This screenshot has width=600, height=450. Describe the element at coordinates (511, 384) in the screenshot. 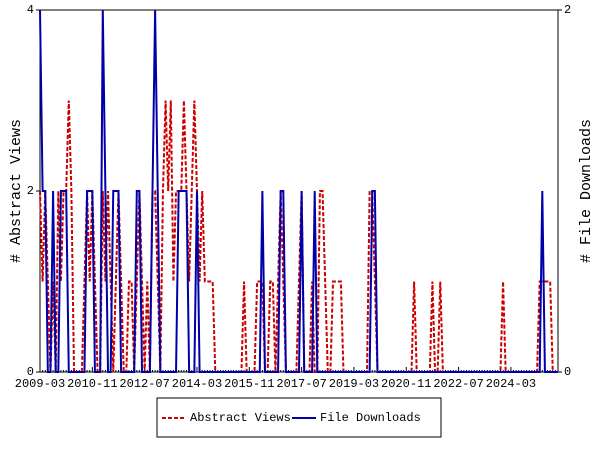

I see `x-tick-label: 2024-03` at that location.